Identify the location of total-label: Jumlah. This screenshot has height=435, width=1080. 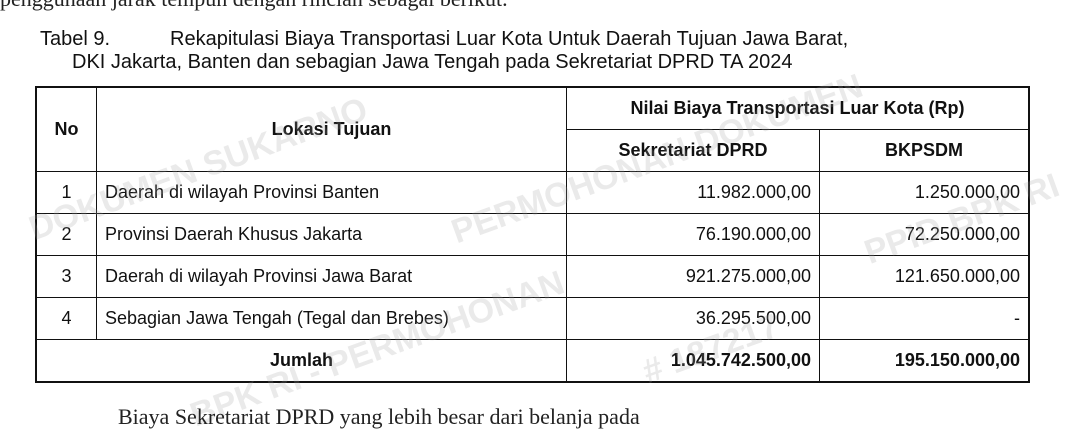
(301, 361).